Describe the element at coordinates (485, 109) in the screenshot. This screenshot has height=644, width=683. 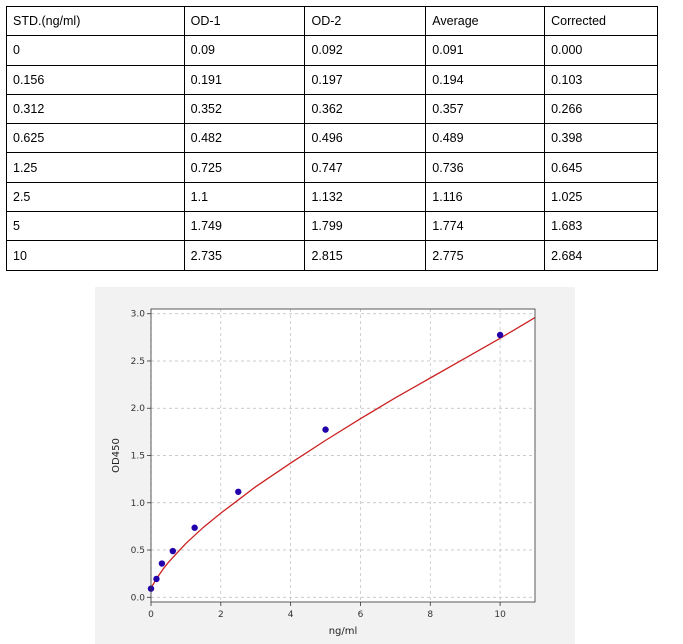
I see `table-cell: 0.357` at that location.